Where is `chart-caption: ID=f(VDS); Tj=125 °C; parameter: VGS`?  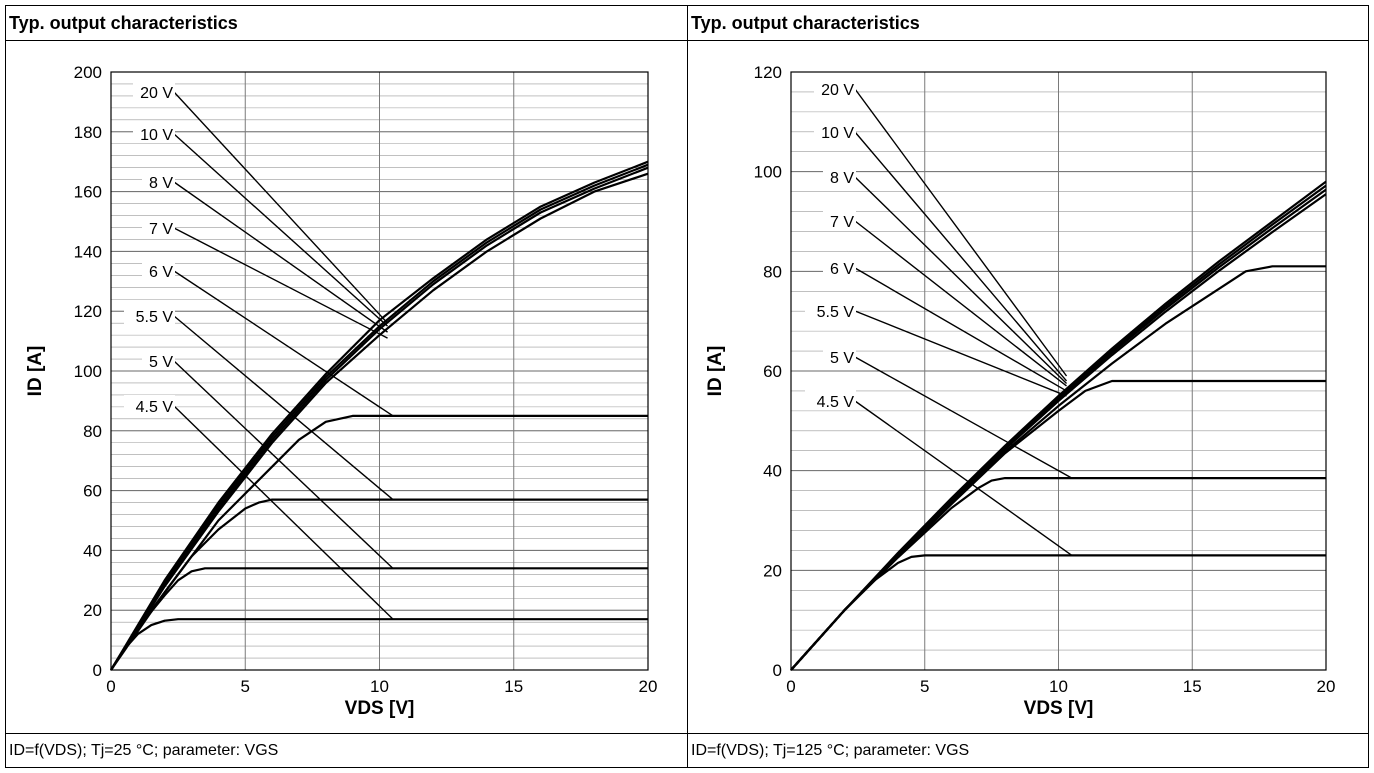
chart-caption: ID=f(VDS); Tj=125 °C; parameter: VGS is located at coordinates (1028, 750).